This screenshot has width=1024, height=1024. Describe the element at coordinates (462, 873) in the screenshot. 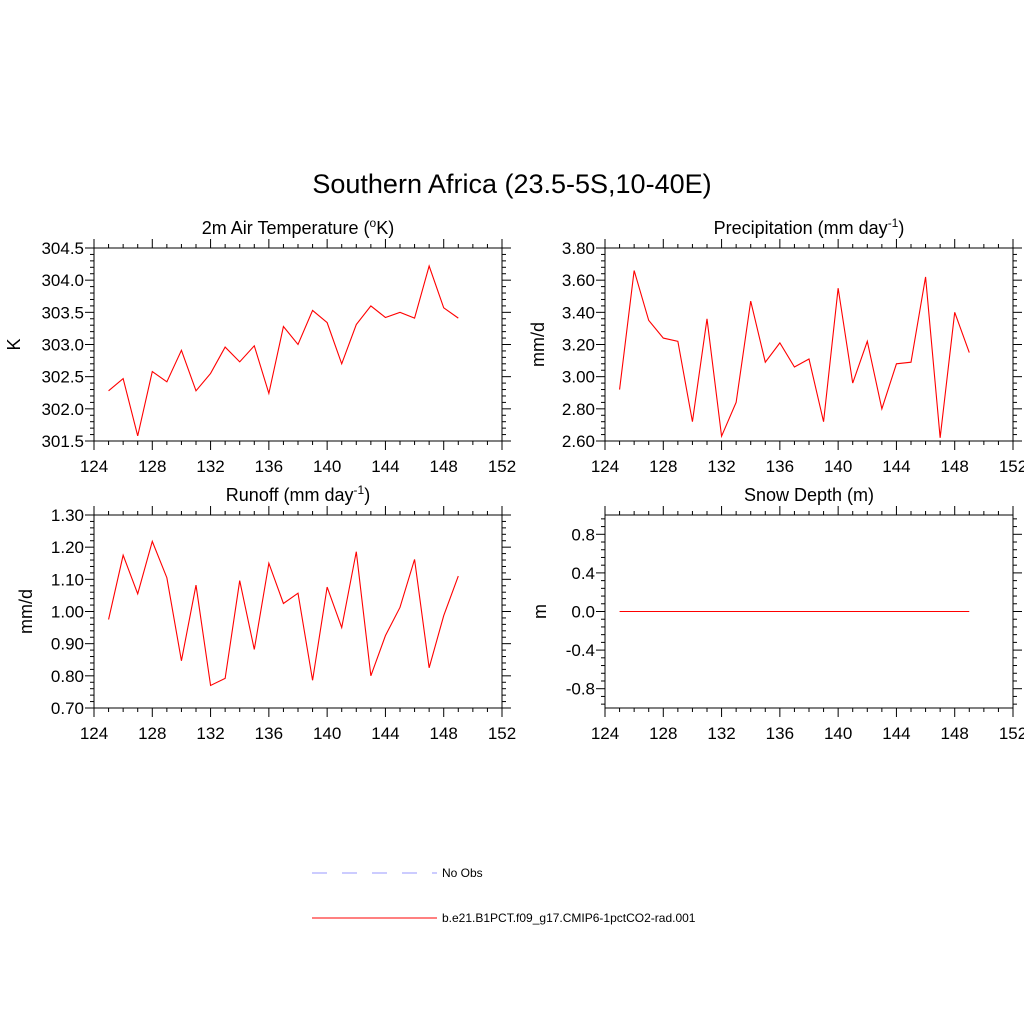

I see `legend-label-1: No Obs` at that location.